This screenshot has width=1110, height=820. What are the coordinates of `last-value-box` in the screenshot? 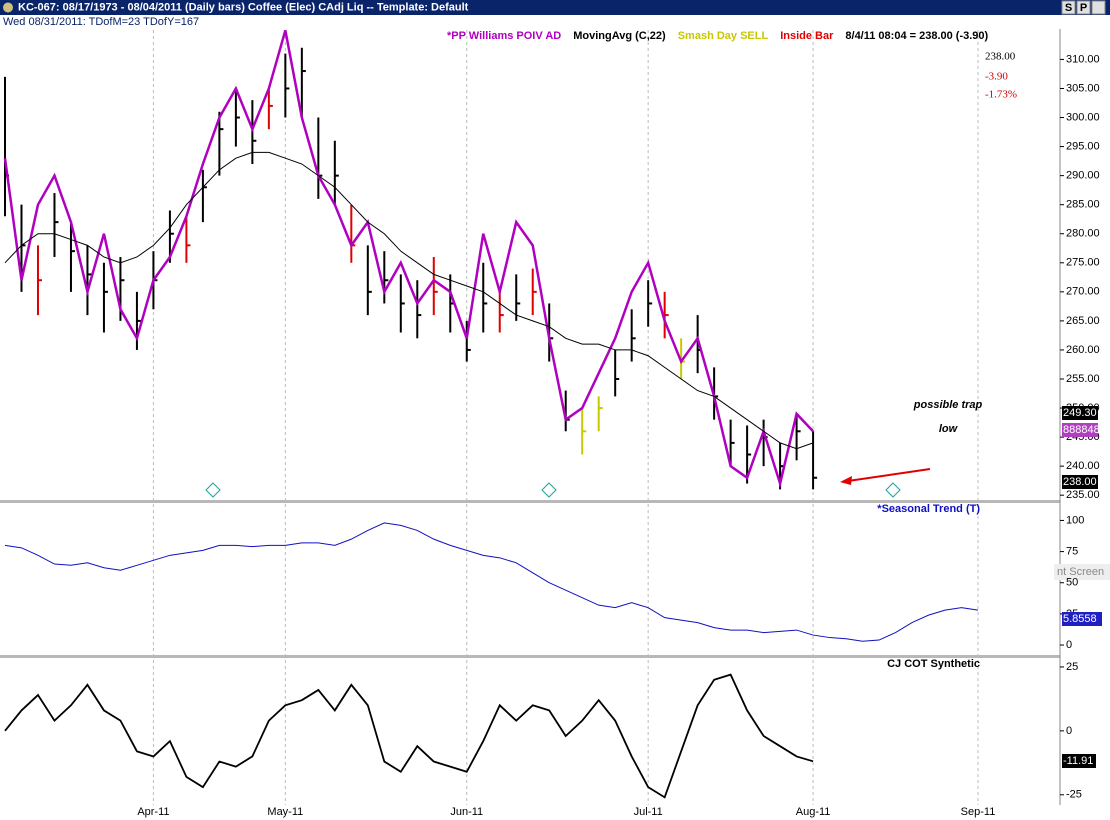 It's located at (1079, 761).